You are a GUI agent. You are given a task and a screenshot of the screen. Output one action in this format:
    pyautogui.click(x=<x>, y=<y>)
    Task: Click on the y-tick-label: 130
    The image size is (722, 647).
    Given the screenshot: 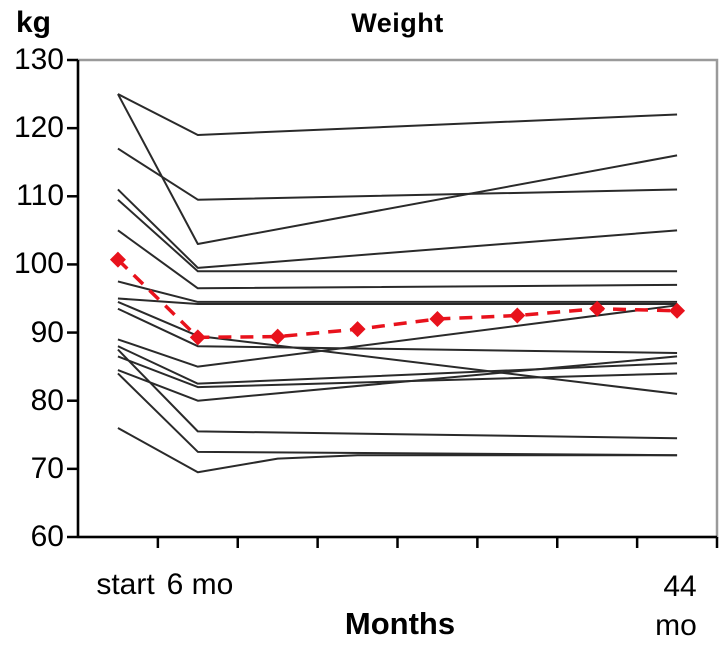 What is the action you would take?
    pyautogui.click(x=38, y=59)
    